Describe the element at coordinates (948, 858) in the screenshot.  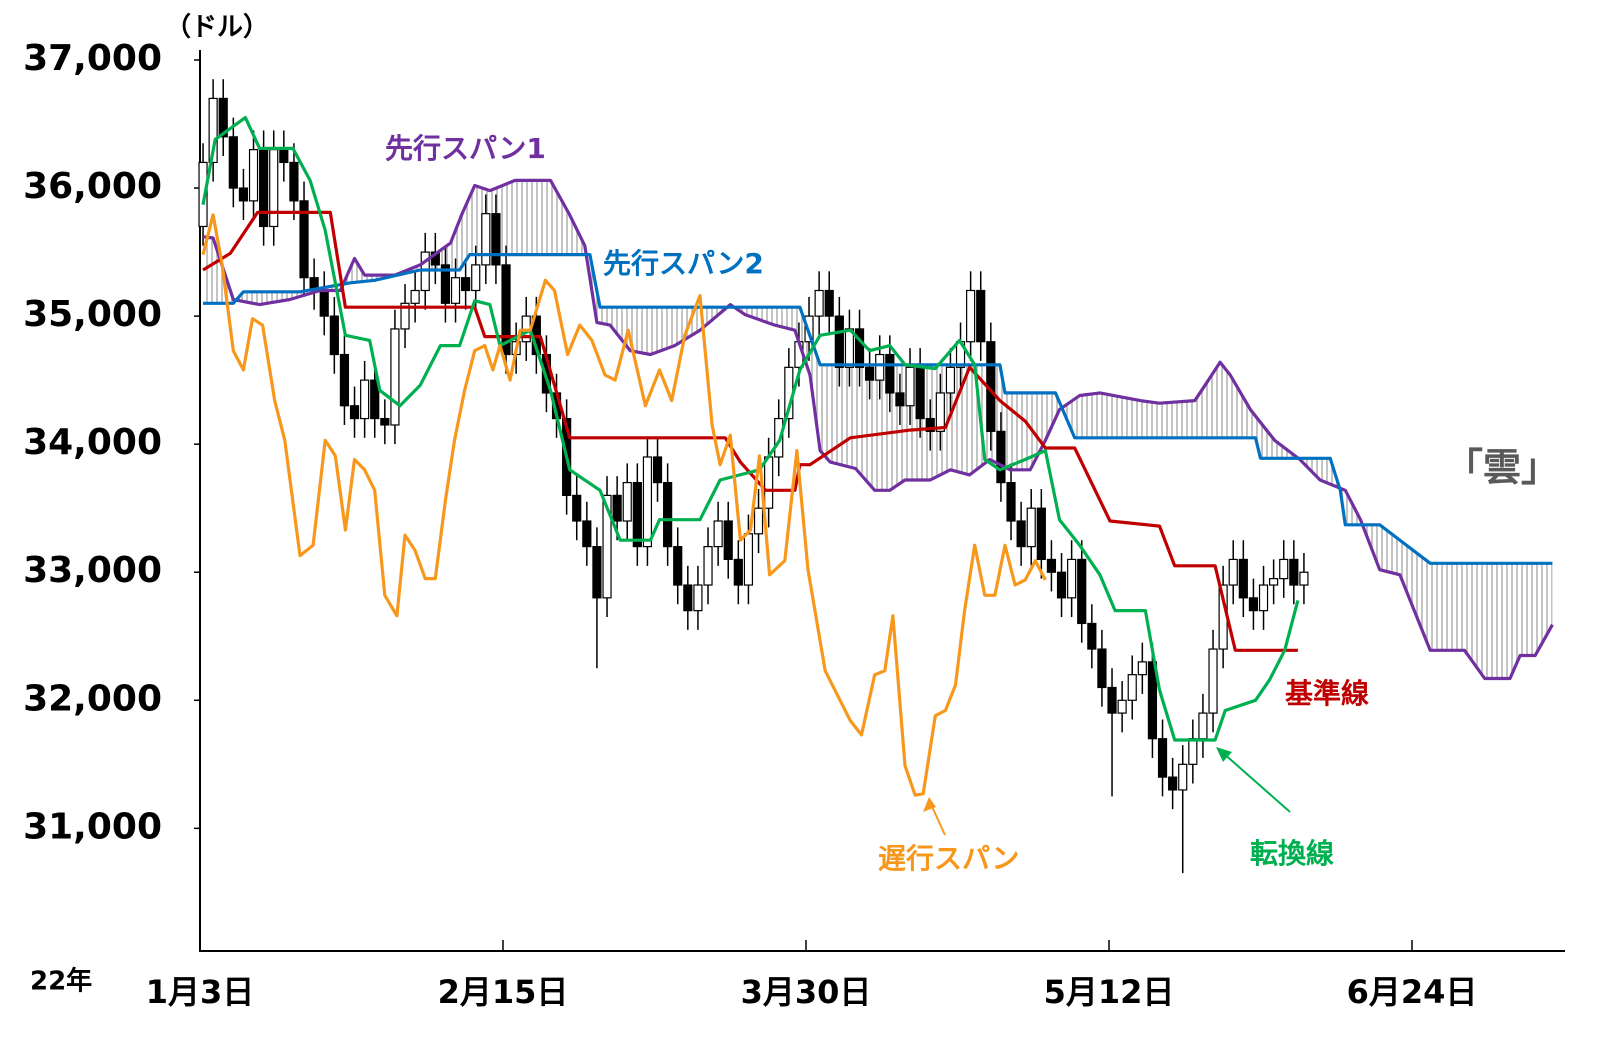
I see `series-label: 遅行スパン` at that location.